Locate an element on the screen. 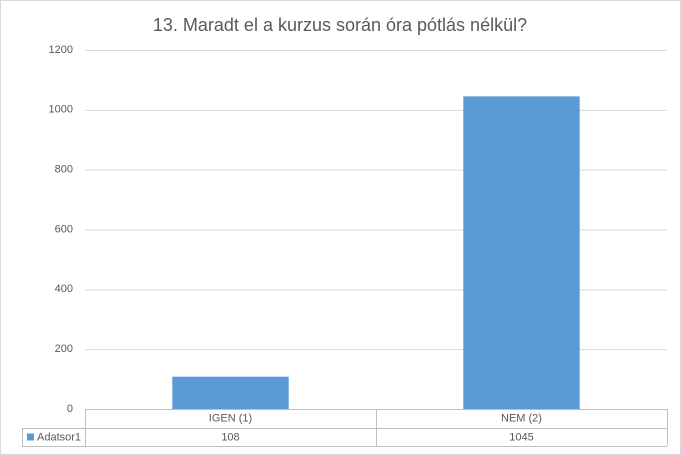 This screenshot has height=455, width=681. y-tick-label: 1000 is located at coordinates (61, 110).